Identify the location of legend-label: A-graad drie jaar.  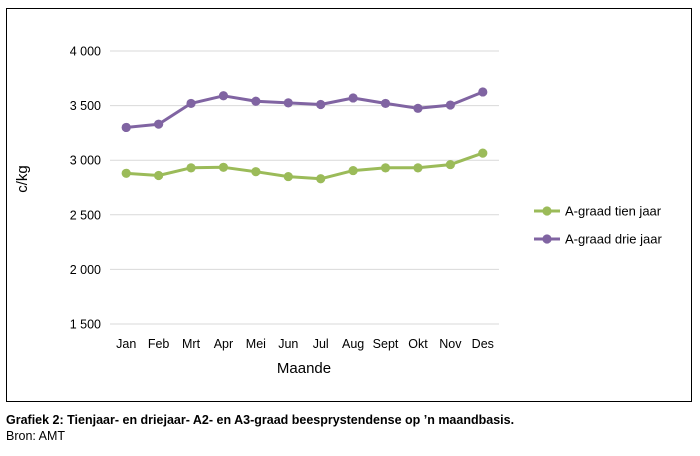
(613, 239).